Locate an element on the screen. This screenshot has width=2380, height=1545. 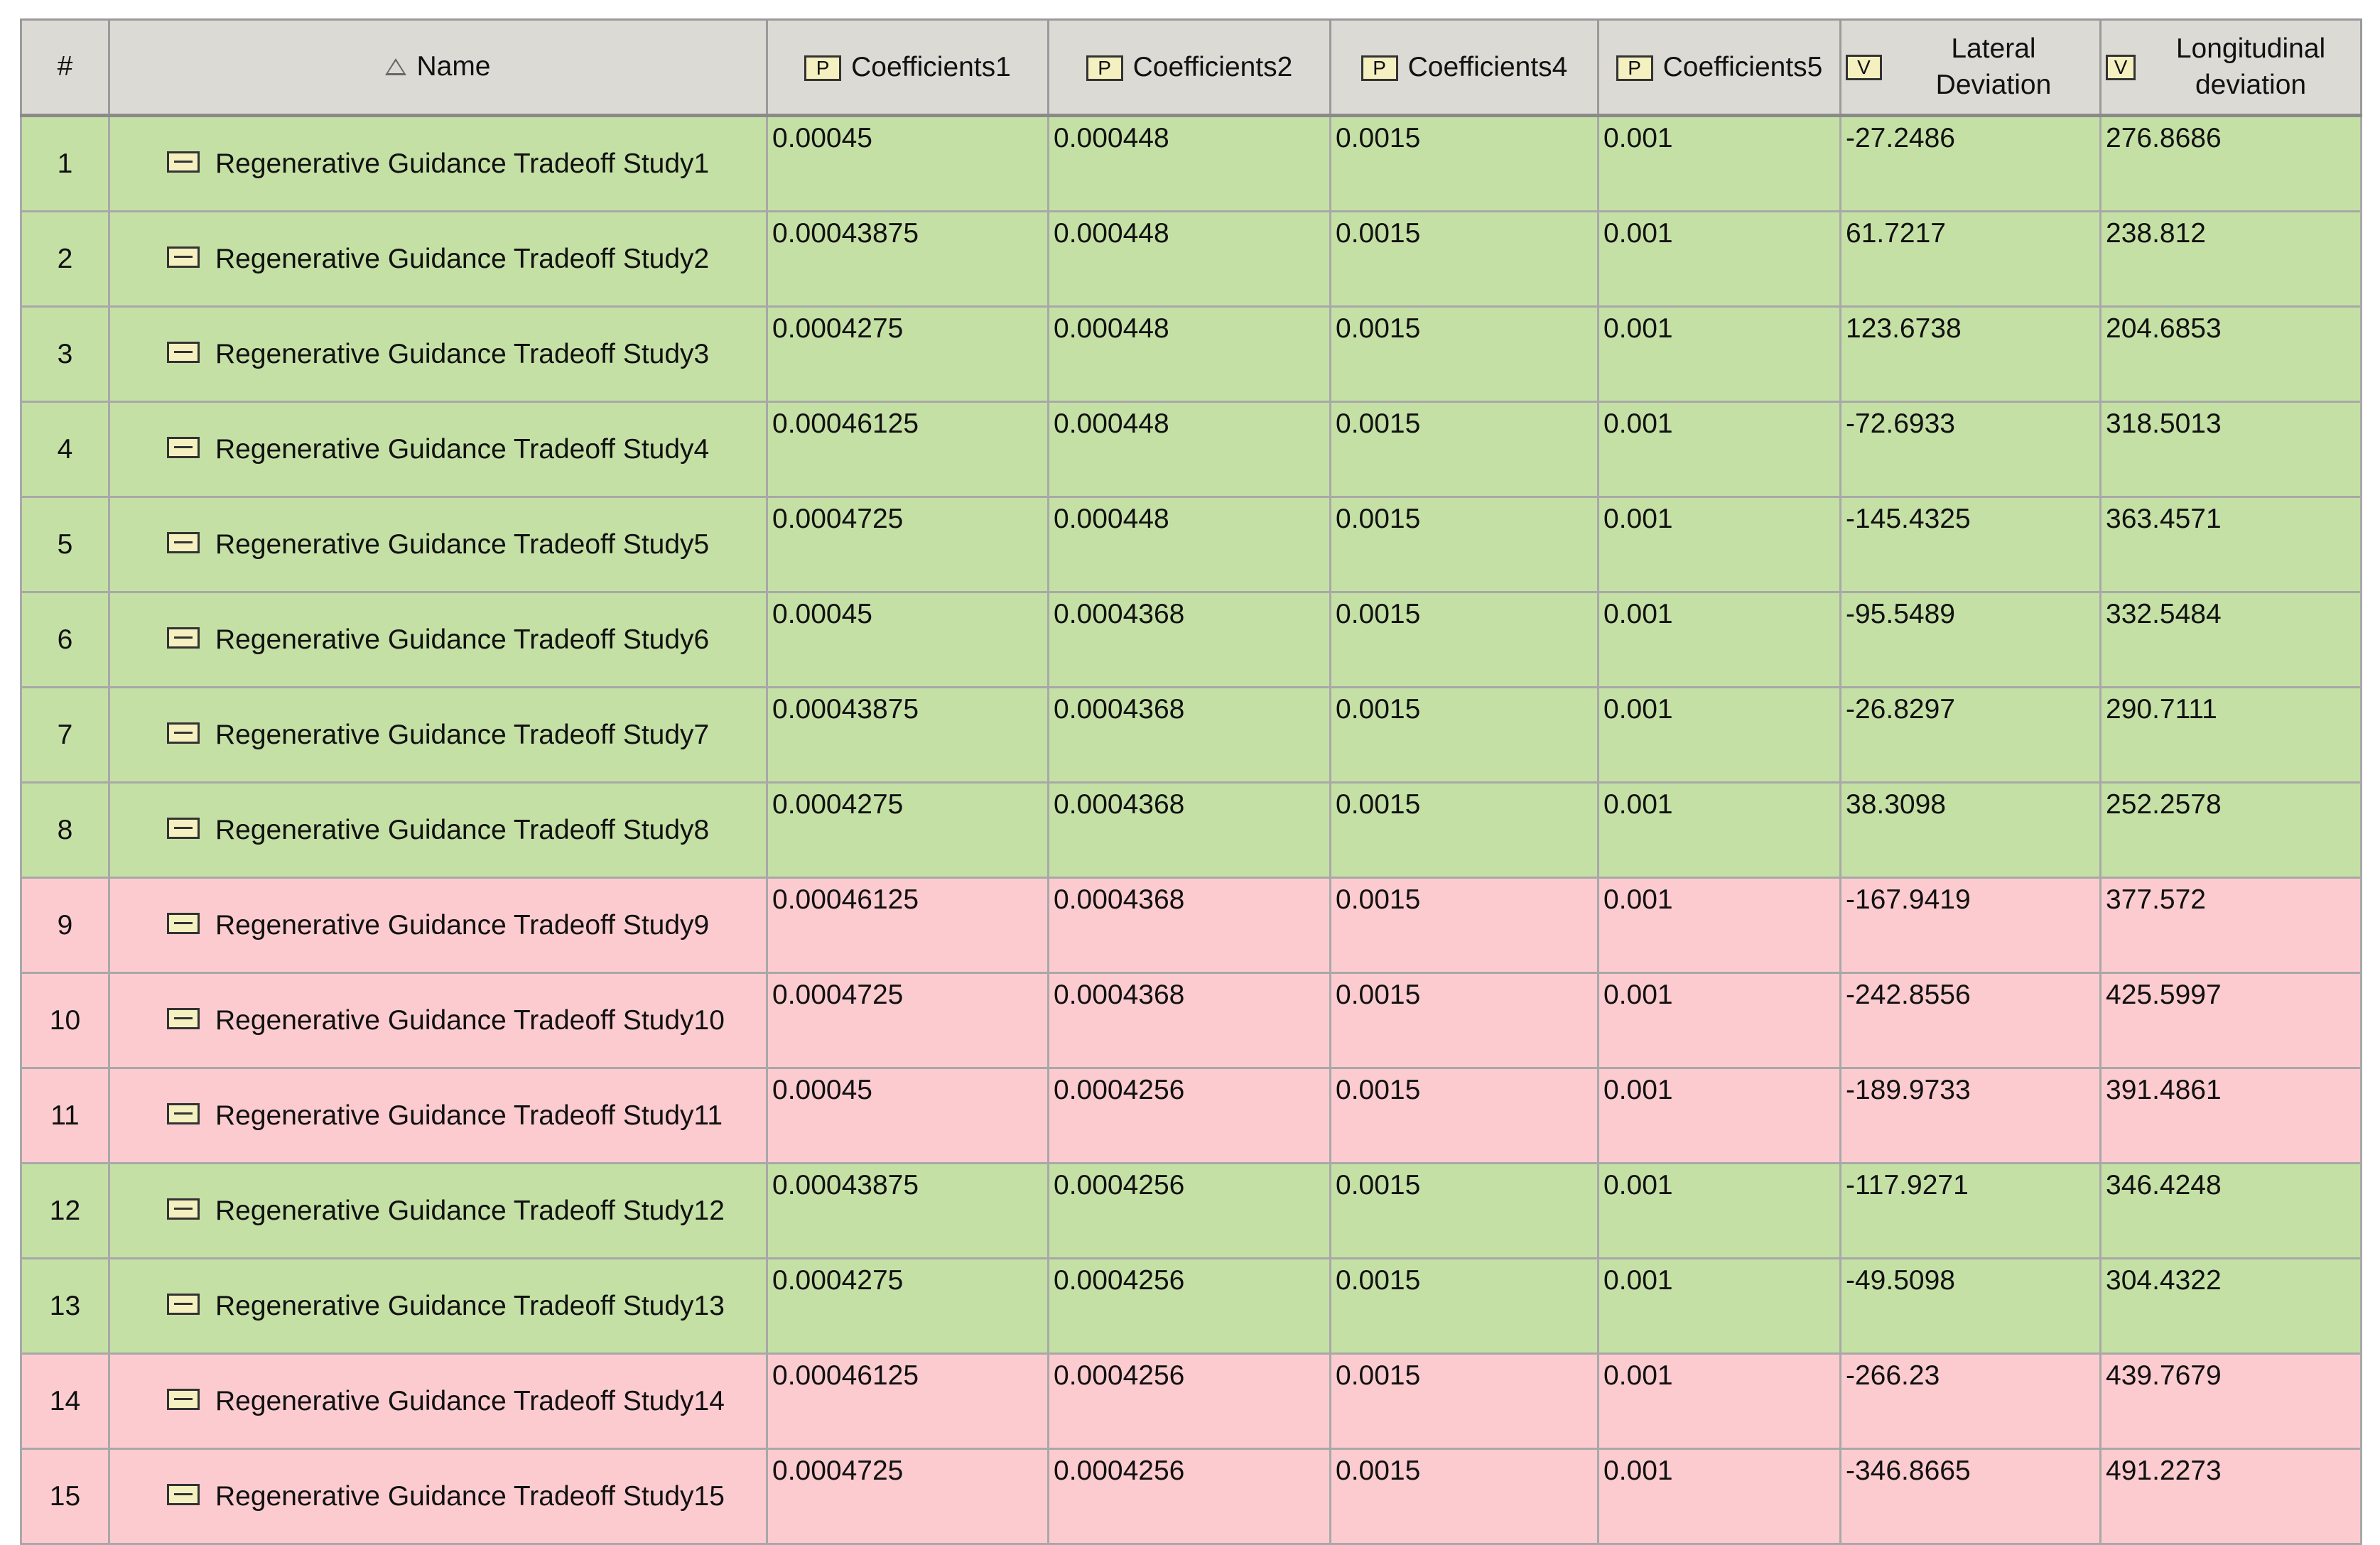
value-cell: 61.7217 is located at coordinates (1971, 259).